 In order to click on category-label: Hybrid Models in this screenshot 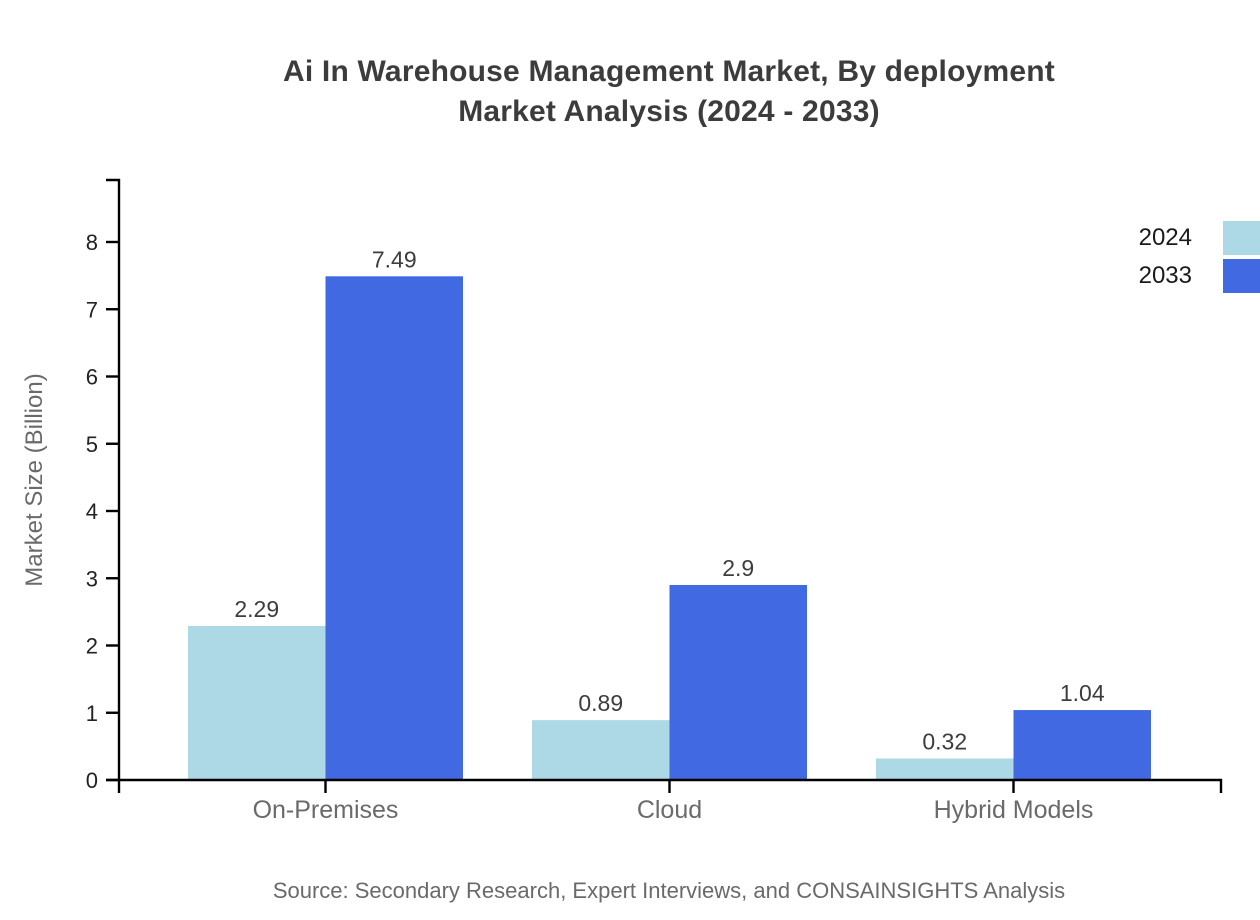, I will do `click(1014, 810)`.